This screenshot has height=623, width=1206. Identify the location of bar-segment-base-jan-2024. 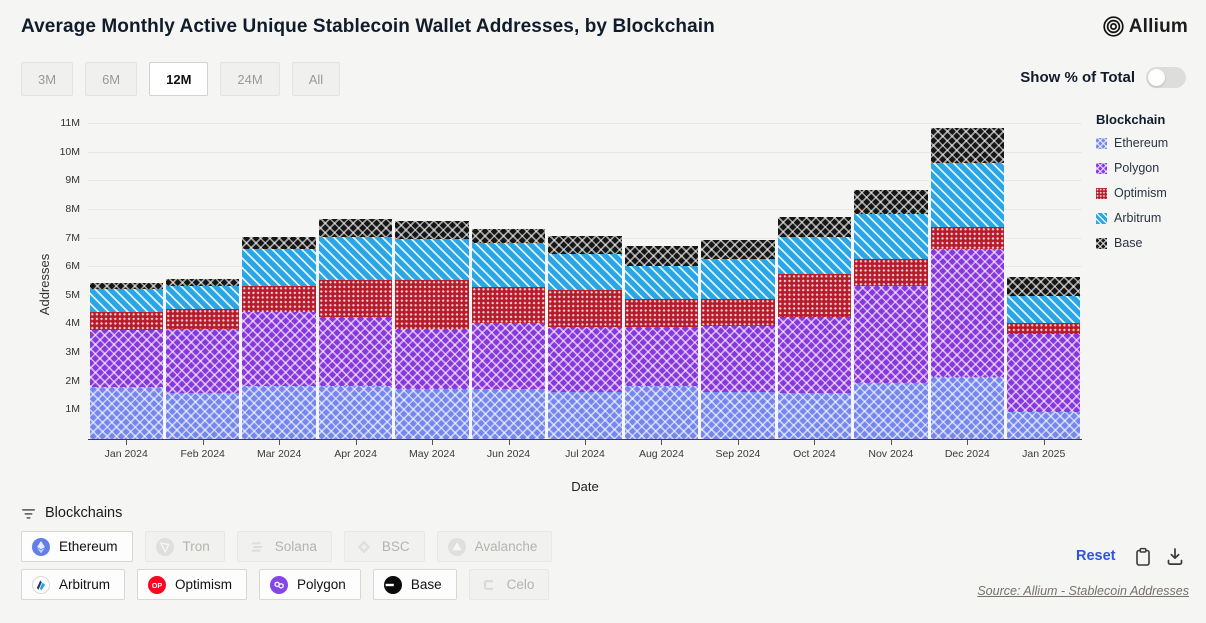
(126, 285).